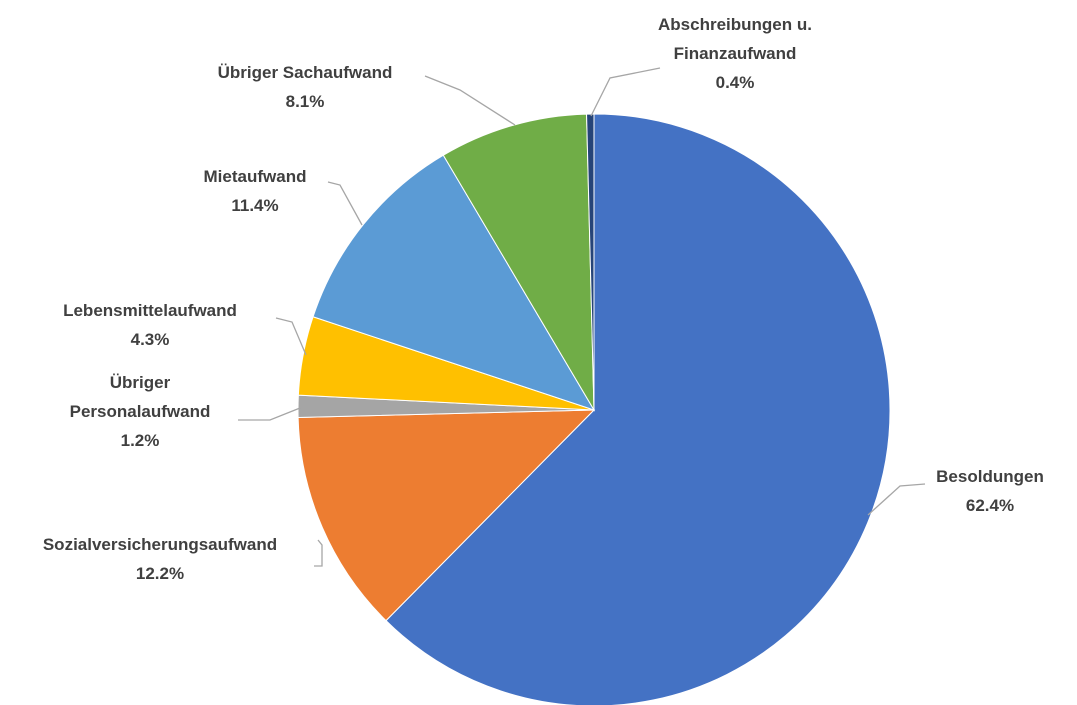 The width and height of the screenshot is (1077, 705). Describe the element at coordinates (305, 72) in the screenshot. I see `label-name: Übriger Sachaufwand` at that location.